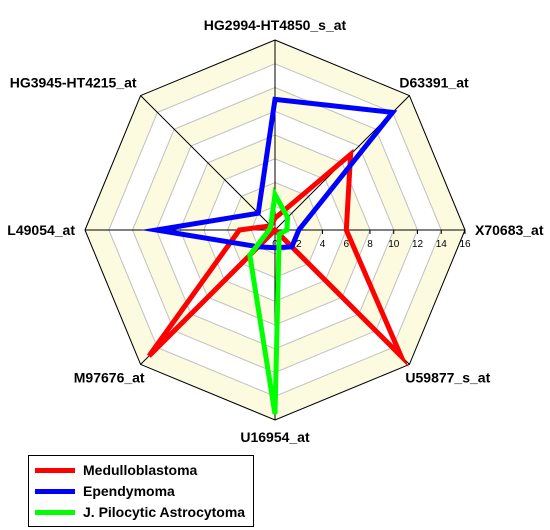 The image size is (550, 530). I want to click on axis-label: U59877_s_at, so click(447, 377).